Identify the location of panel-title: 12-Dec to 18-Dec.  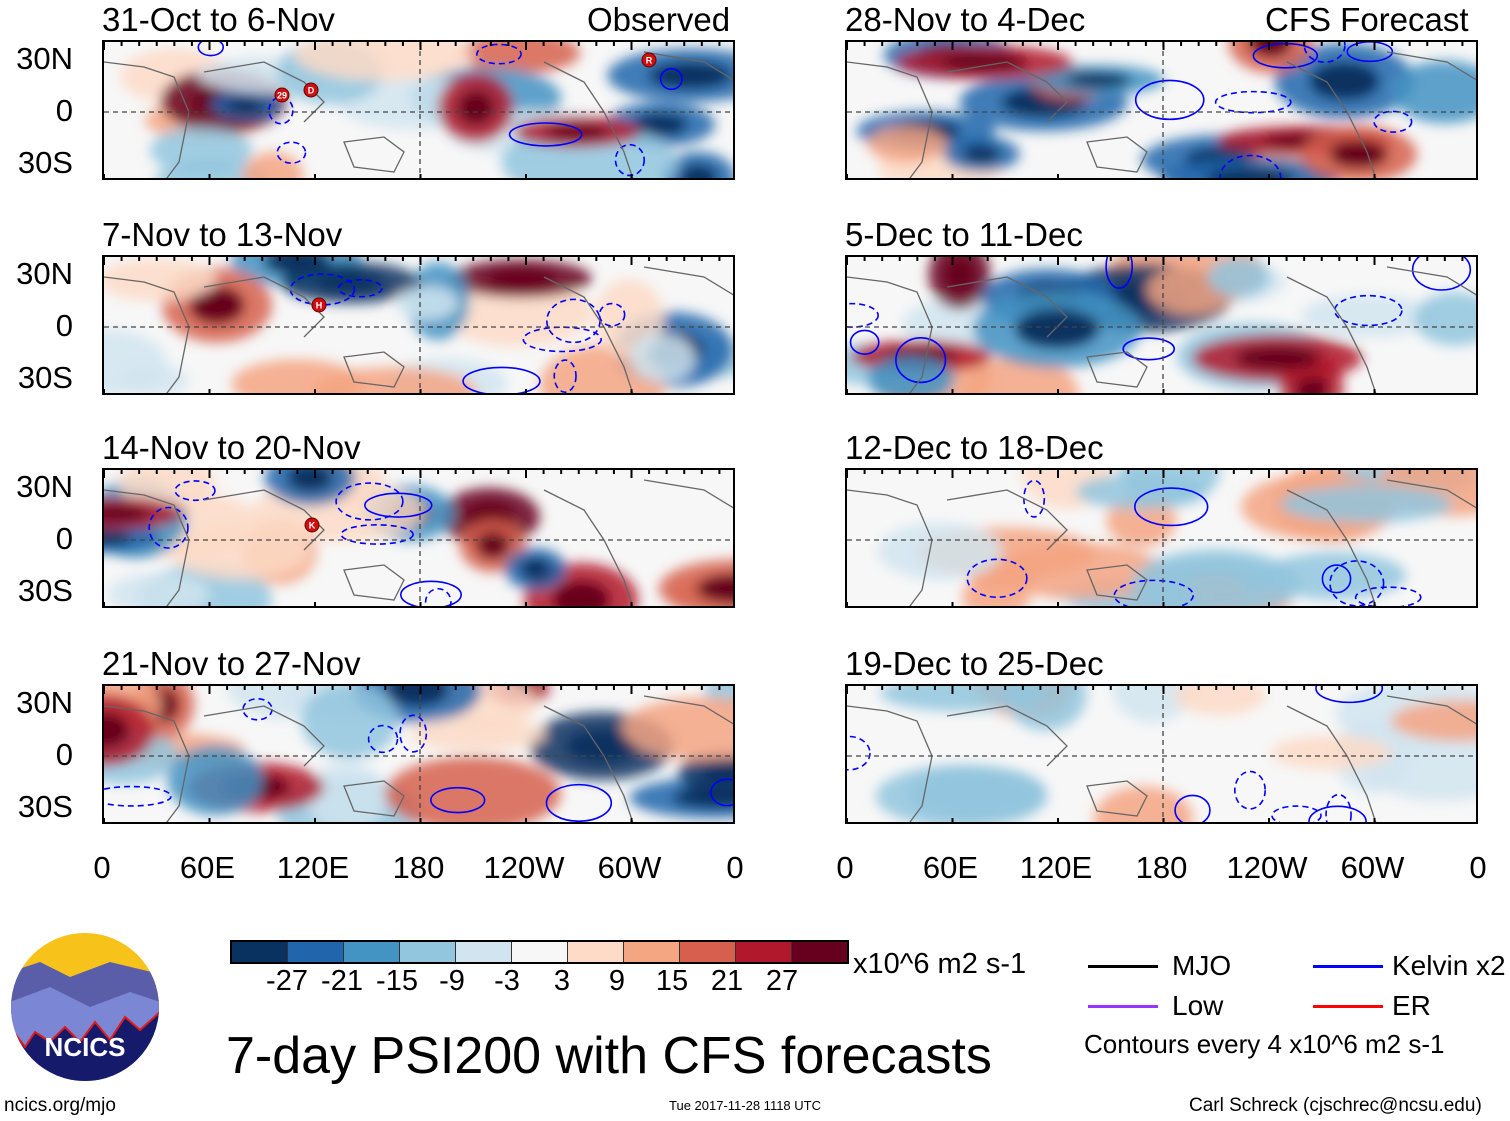
(974, 447).